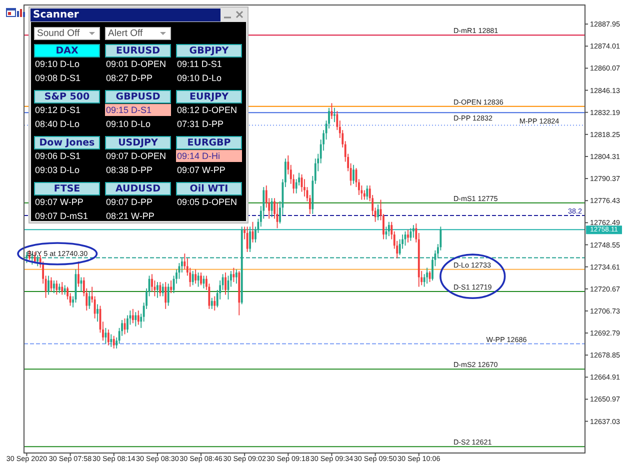 The image size is (625, 463). Describe the element at coordinates (136, 156) in the screenshot. I see `category-label: 09:07 D-OPEN` at that location.